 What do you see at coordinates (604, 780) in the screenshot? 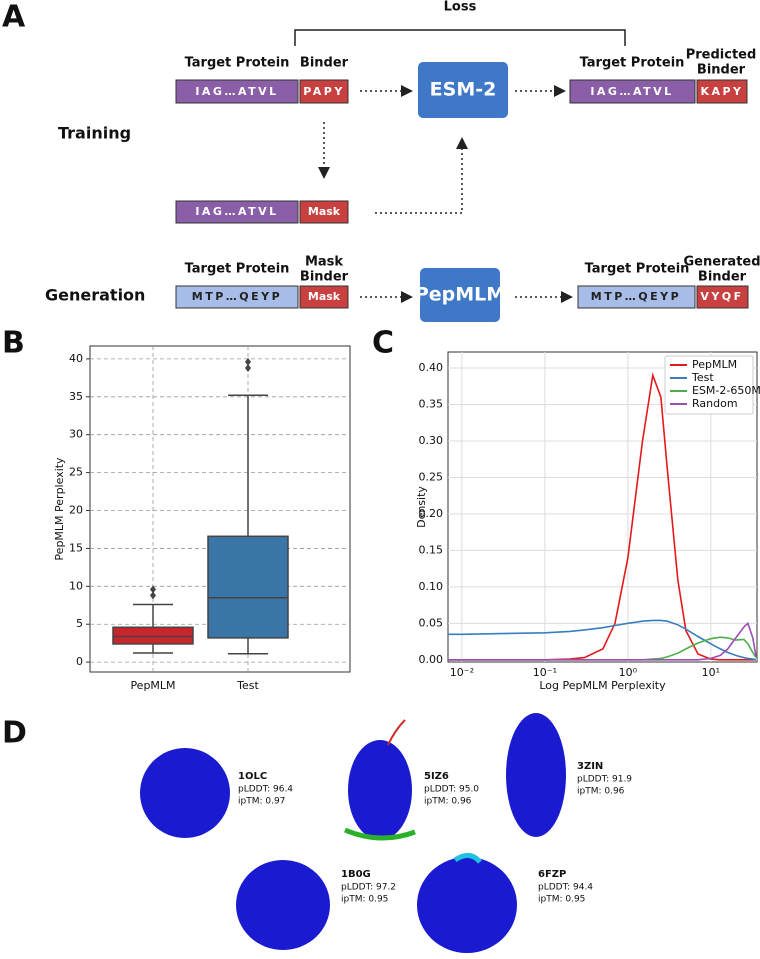
I see `plddt: pLDDT: 91.9` at bounding box center [604, 780].